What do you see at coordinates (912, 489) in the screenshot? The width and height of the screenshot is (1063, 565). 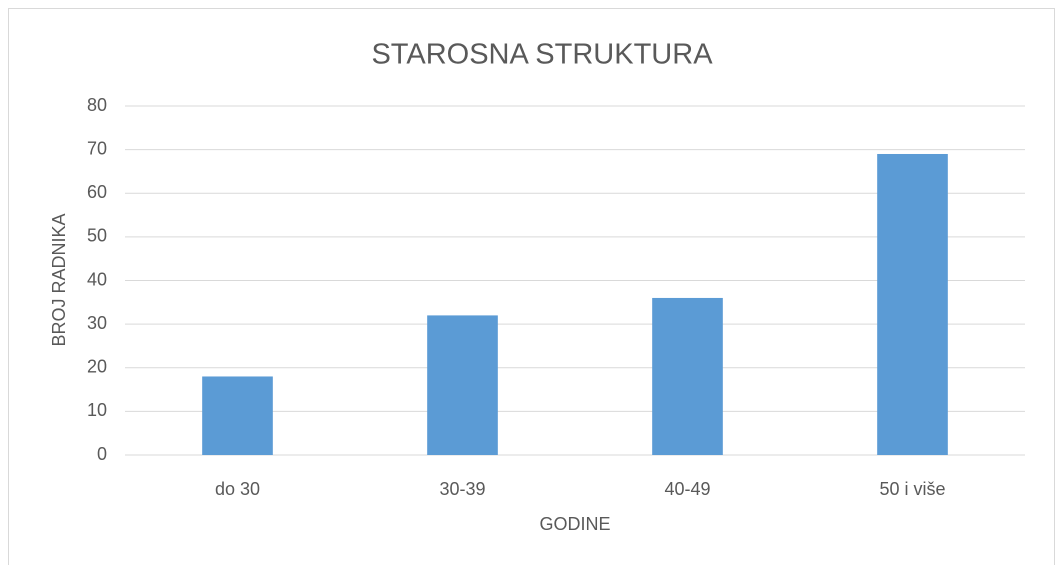 I see `x-tick-label: 50 i više` at bounding box center [912, 489].